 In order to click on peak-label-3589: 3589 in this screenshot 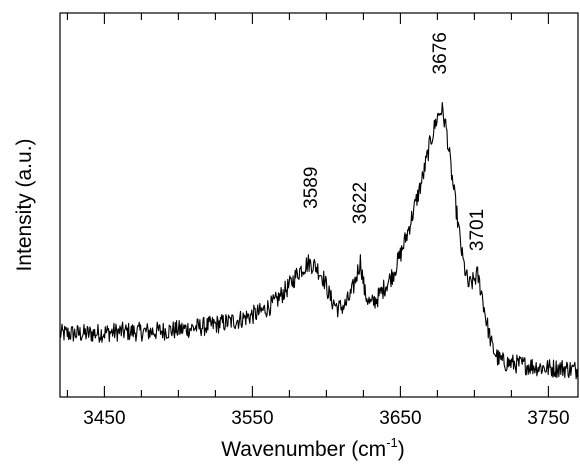, I will do `click(311, 188)`.